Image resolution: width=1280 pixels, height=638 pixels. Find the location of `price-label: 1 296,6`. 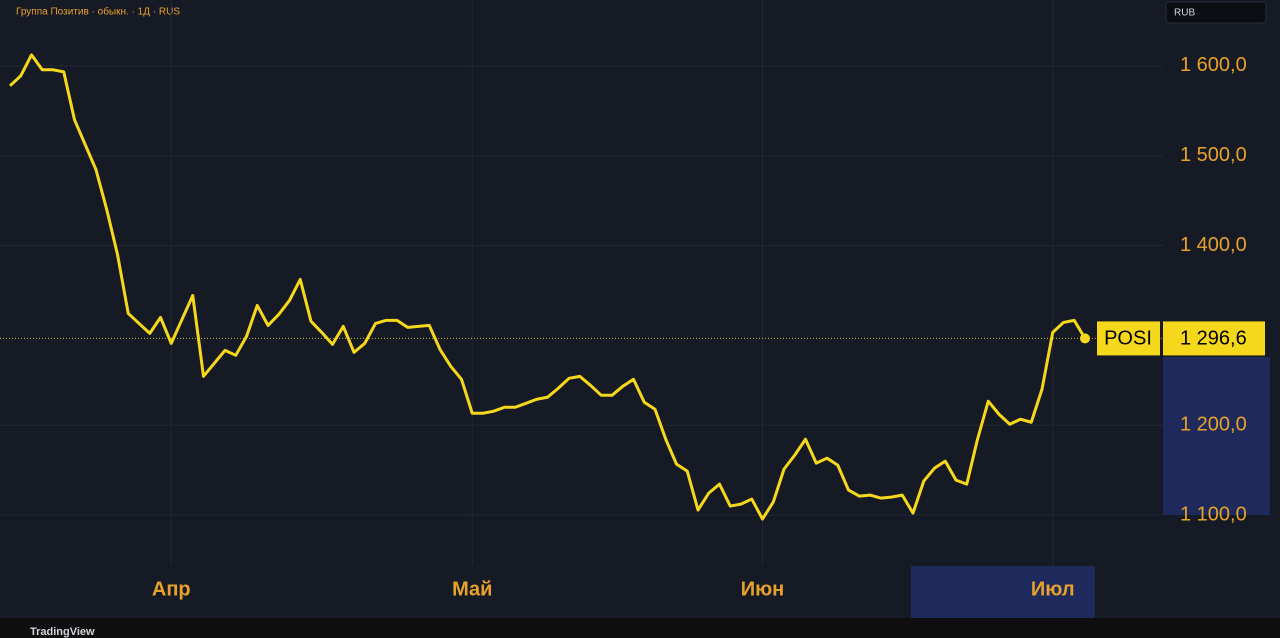

price-label: 1 296,6 is located at coordinates (1213, 339).